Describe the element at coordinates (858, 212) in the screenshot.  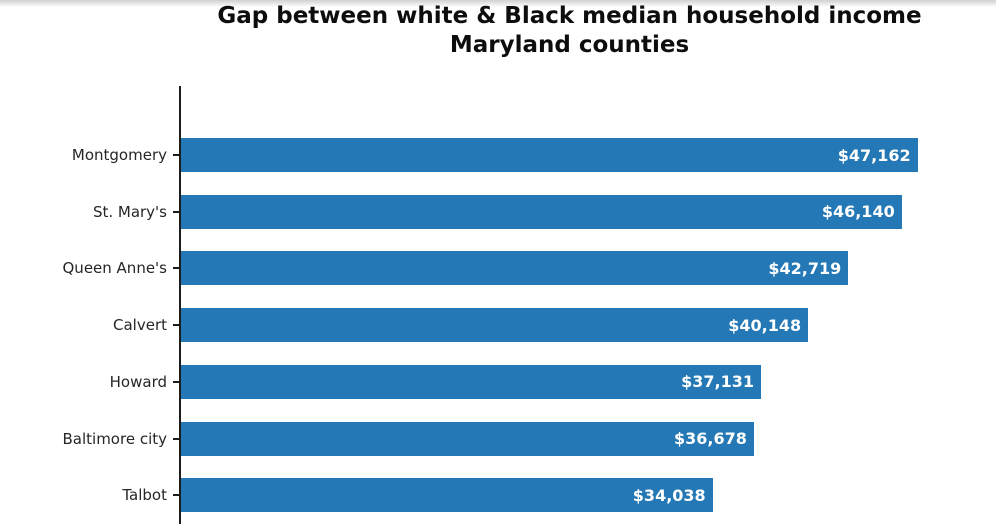
I see `value-label: $46,140` at that location.